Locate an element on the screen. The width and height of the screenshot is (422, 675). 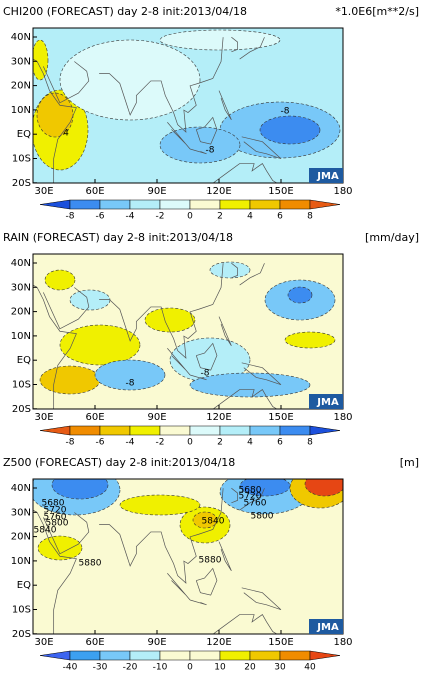
colorbar-label: 20 is located at coordinates (250, 668).